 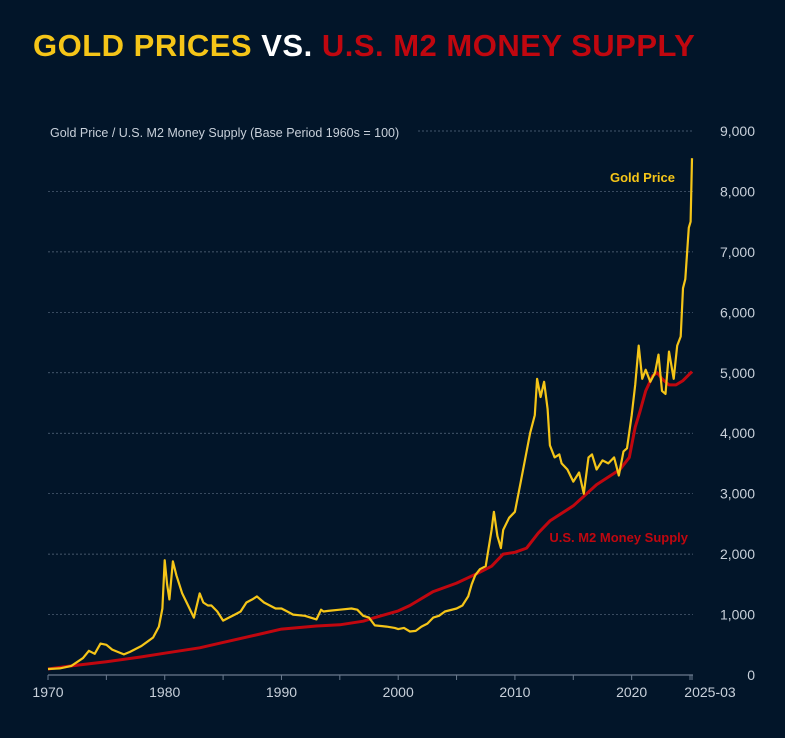 What do you see at coordinates (751, 675) in the screenshot?
I see `y-tick-label: 0` at bounding box center [751, 675].